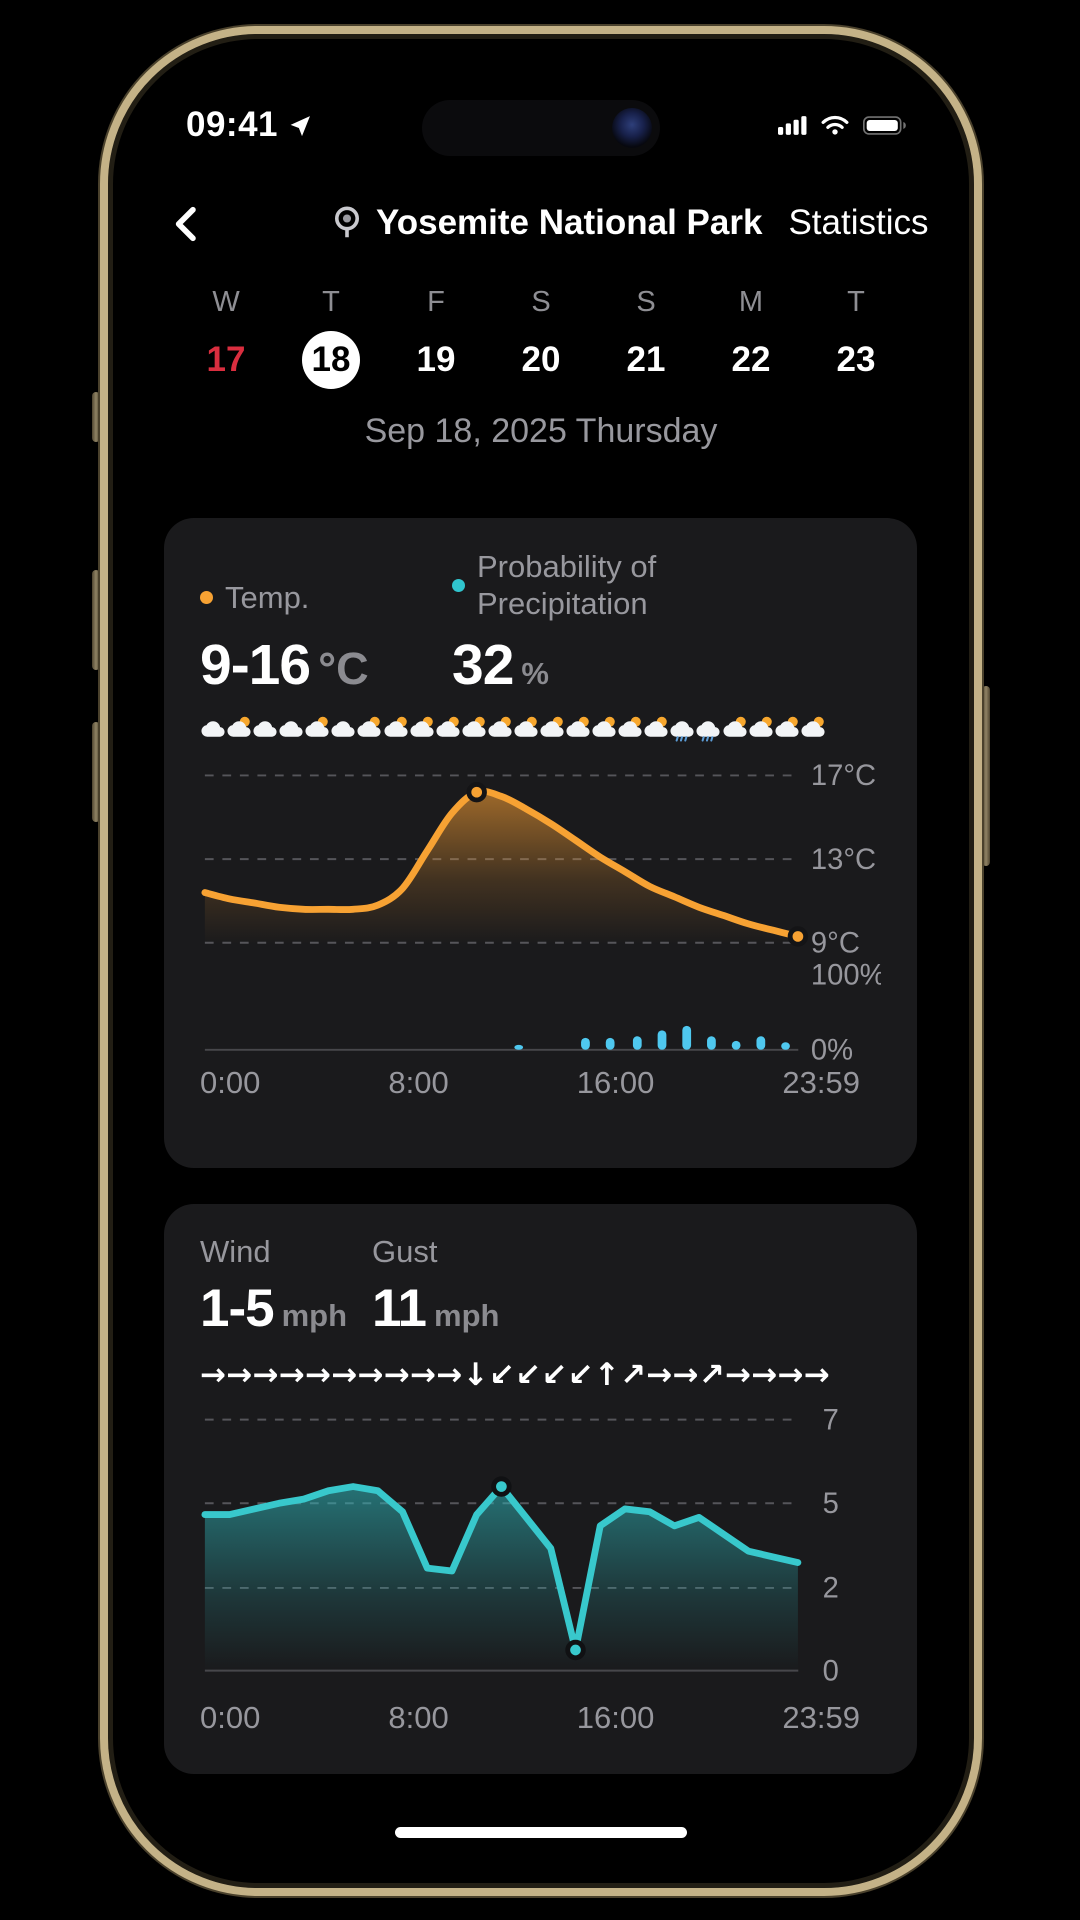  Describe the element at coordinates (96, 772) in the screenshot. I see `volume-down-button` at that location.